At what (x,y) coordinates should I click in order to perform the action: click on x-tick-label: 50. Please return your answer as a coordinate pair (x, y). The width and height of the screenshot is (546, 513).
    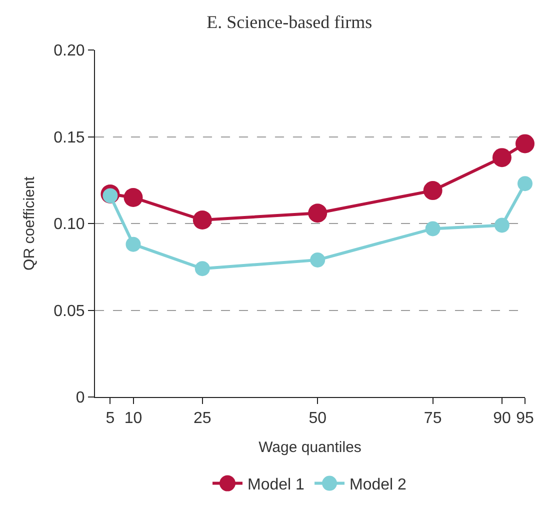
    Looking at the image, I should click on (317, 419).